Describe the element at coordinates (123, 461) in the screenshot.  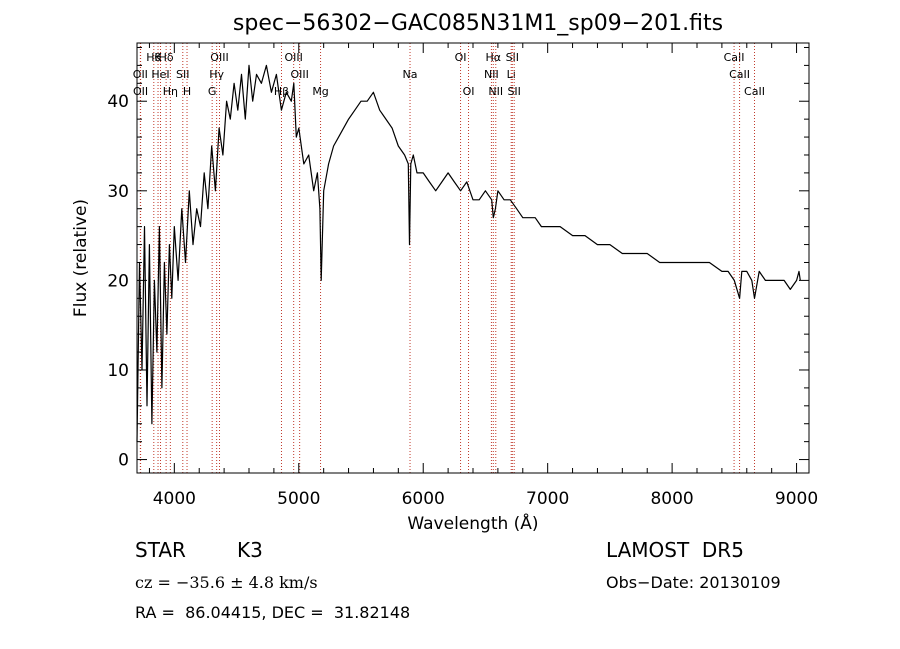
I see `y-tick-label: 0` at that location.